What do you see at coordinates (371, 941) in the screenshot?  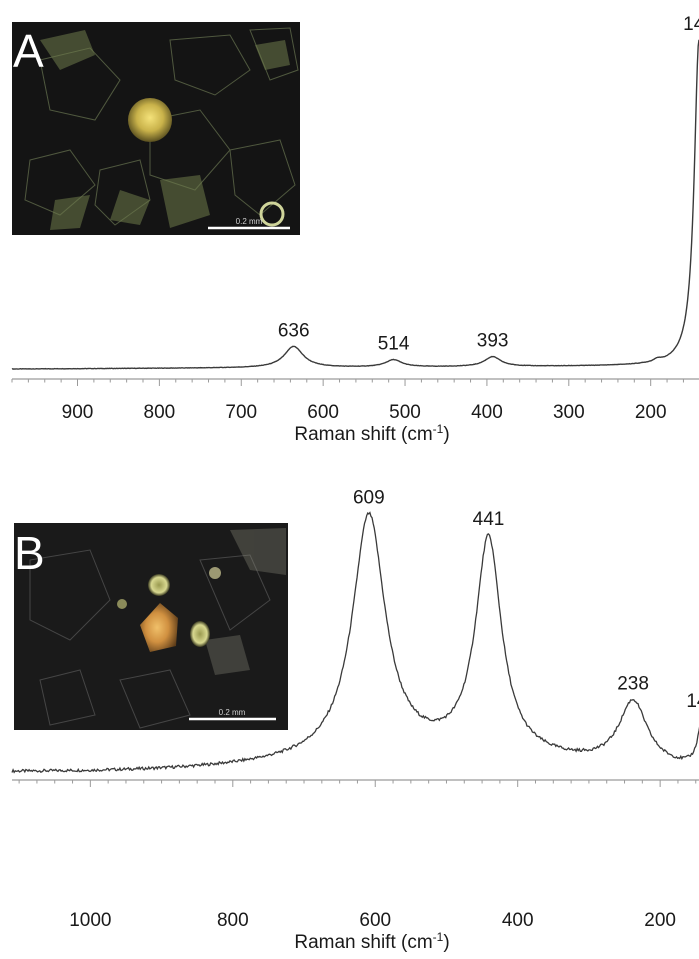 I see `x-axis-title-b: Raman shift (cm-1)` at bounding box center [371, 941].